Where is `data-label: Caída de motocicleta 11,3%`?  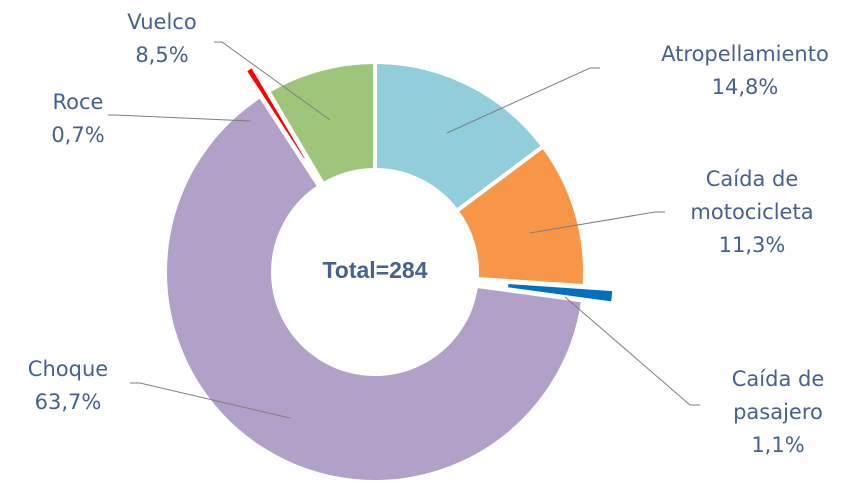
data-label: Caída de motocicleta 11,3% is located at coordinates (752, 212).